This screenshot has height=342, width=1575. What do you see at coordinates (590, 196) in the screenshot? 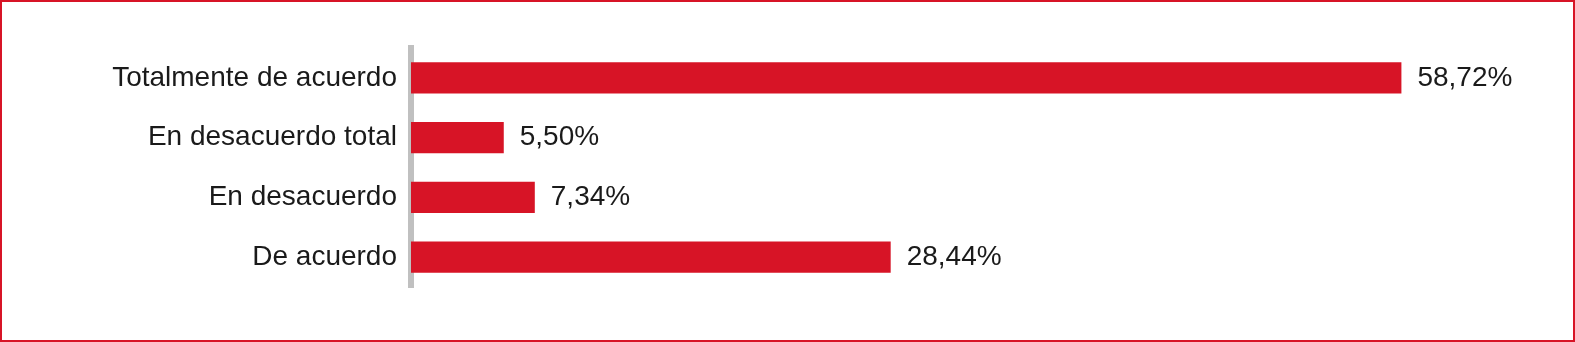
I see `data-label: 7,34%` at bounding box center [590, 196].